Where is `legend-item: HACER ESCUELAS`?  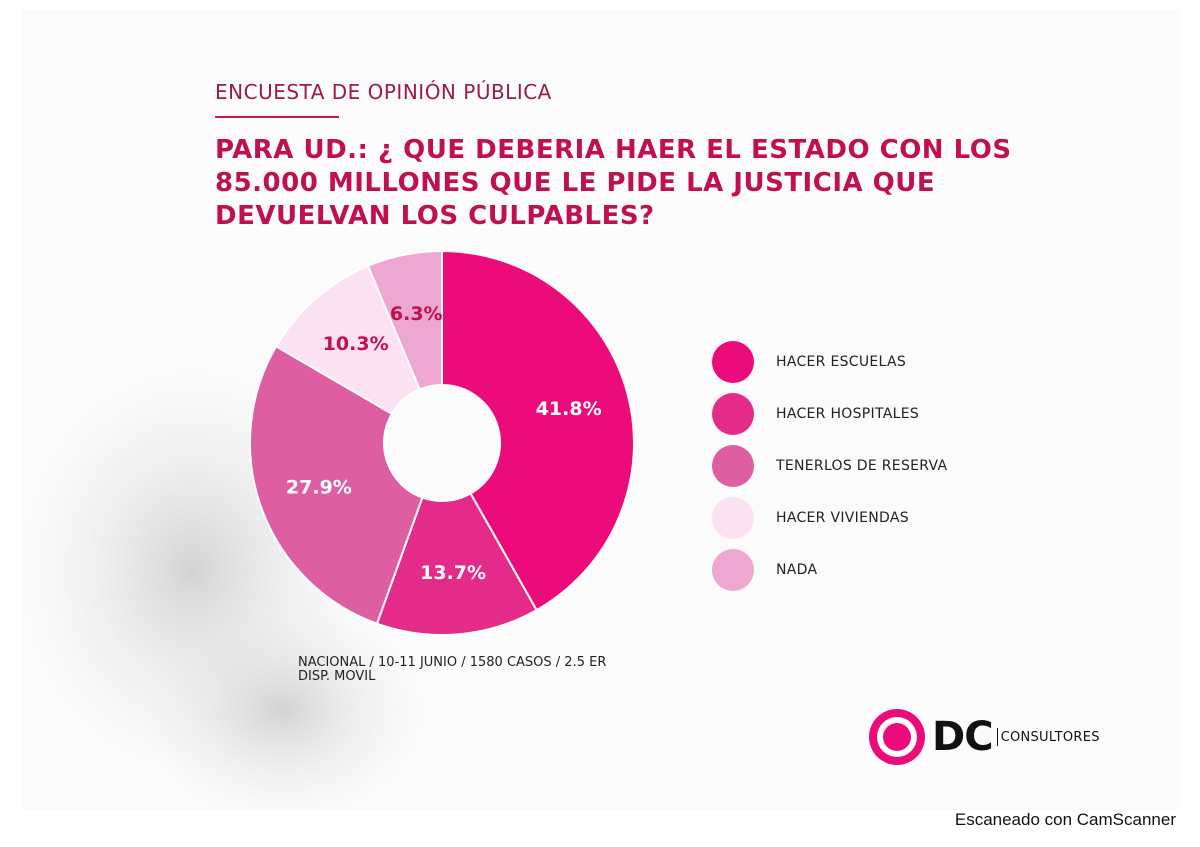
legend-item: HACER ESCUELAS is located at coordinates (829, 362).